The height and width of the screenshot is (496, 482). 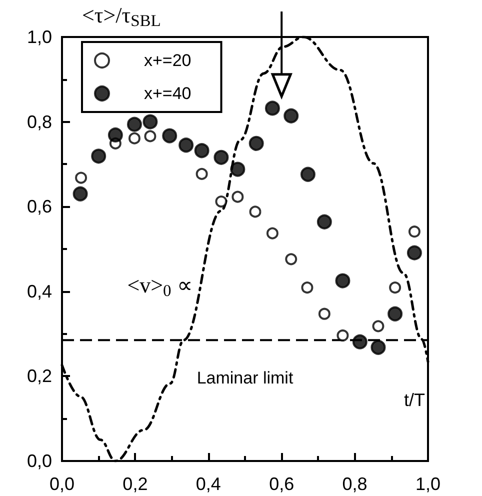 What do you see at coordinates (62, 484) in the screenshot?
I see `x-tick-label: 0,0` at bounding box center [62, 484].